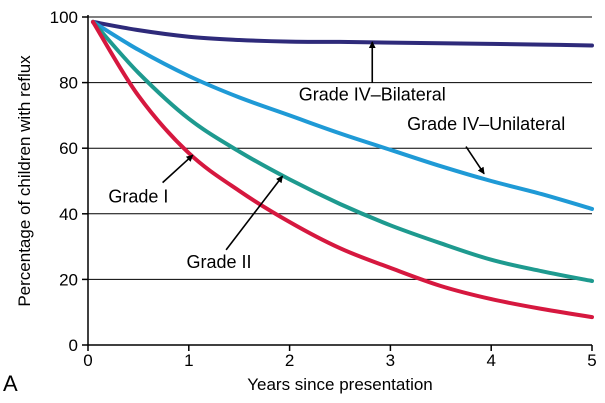 This screenshot has height=403, width=605. Describe the element at coordinates (68, 214) in the screenshot. I see `y-tick-label: 40` at that location.